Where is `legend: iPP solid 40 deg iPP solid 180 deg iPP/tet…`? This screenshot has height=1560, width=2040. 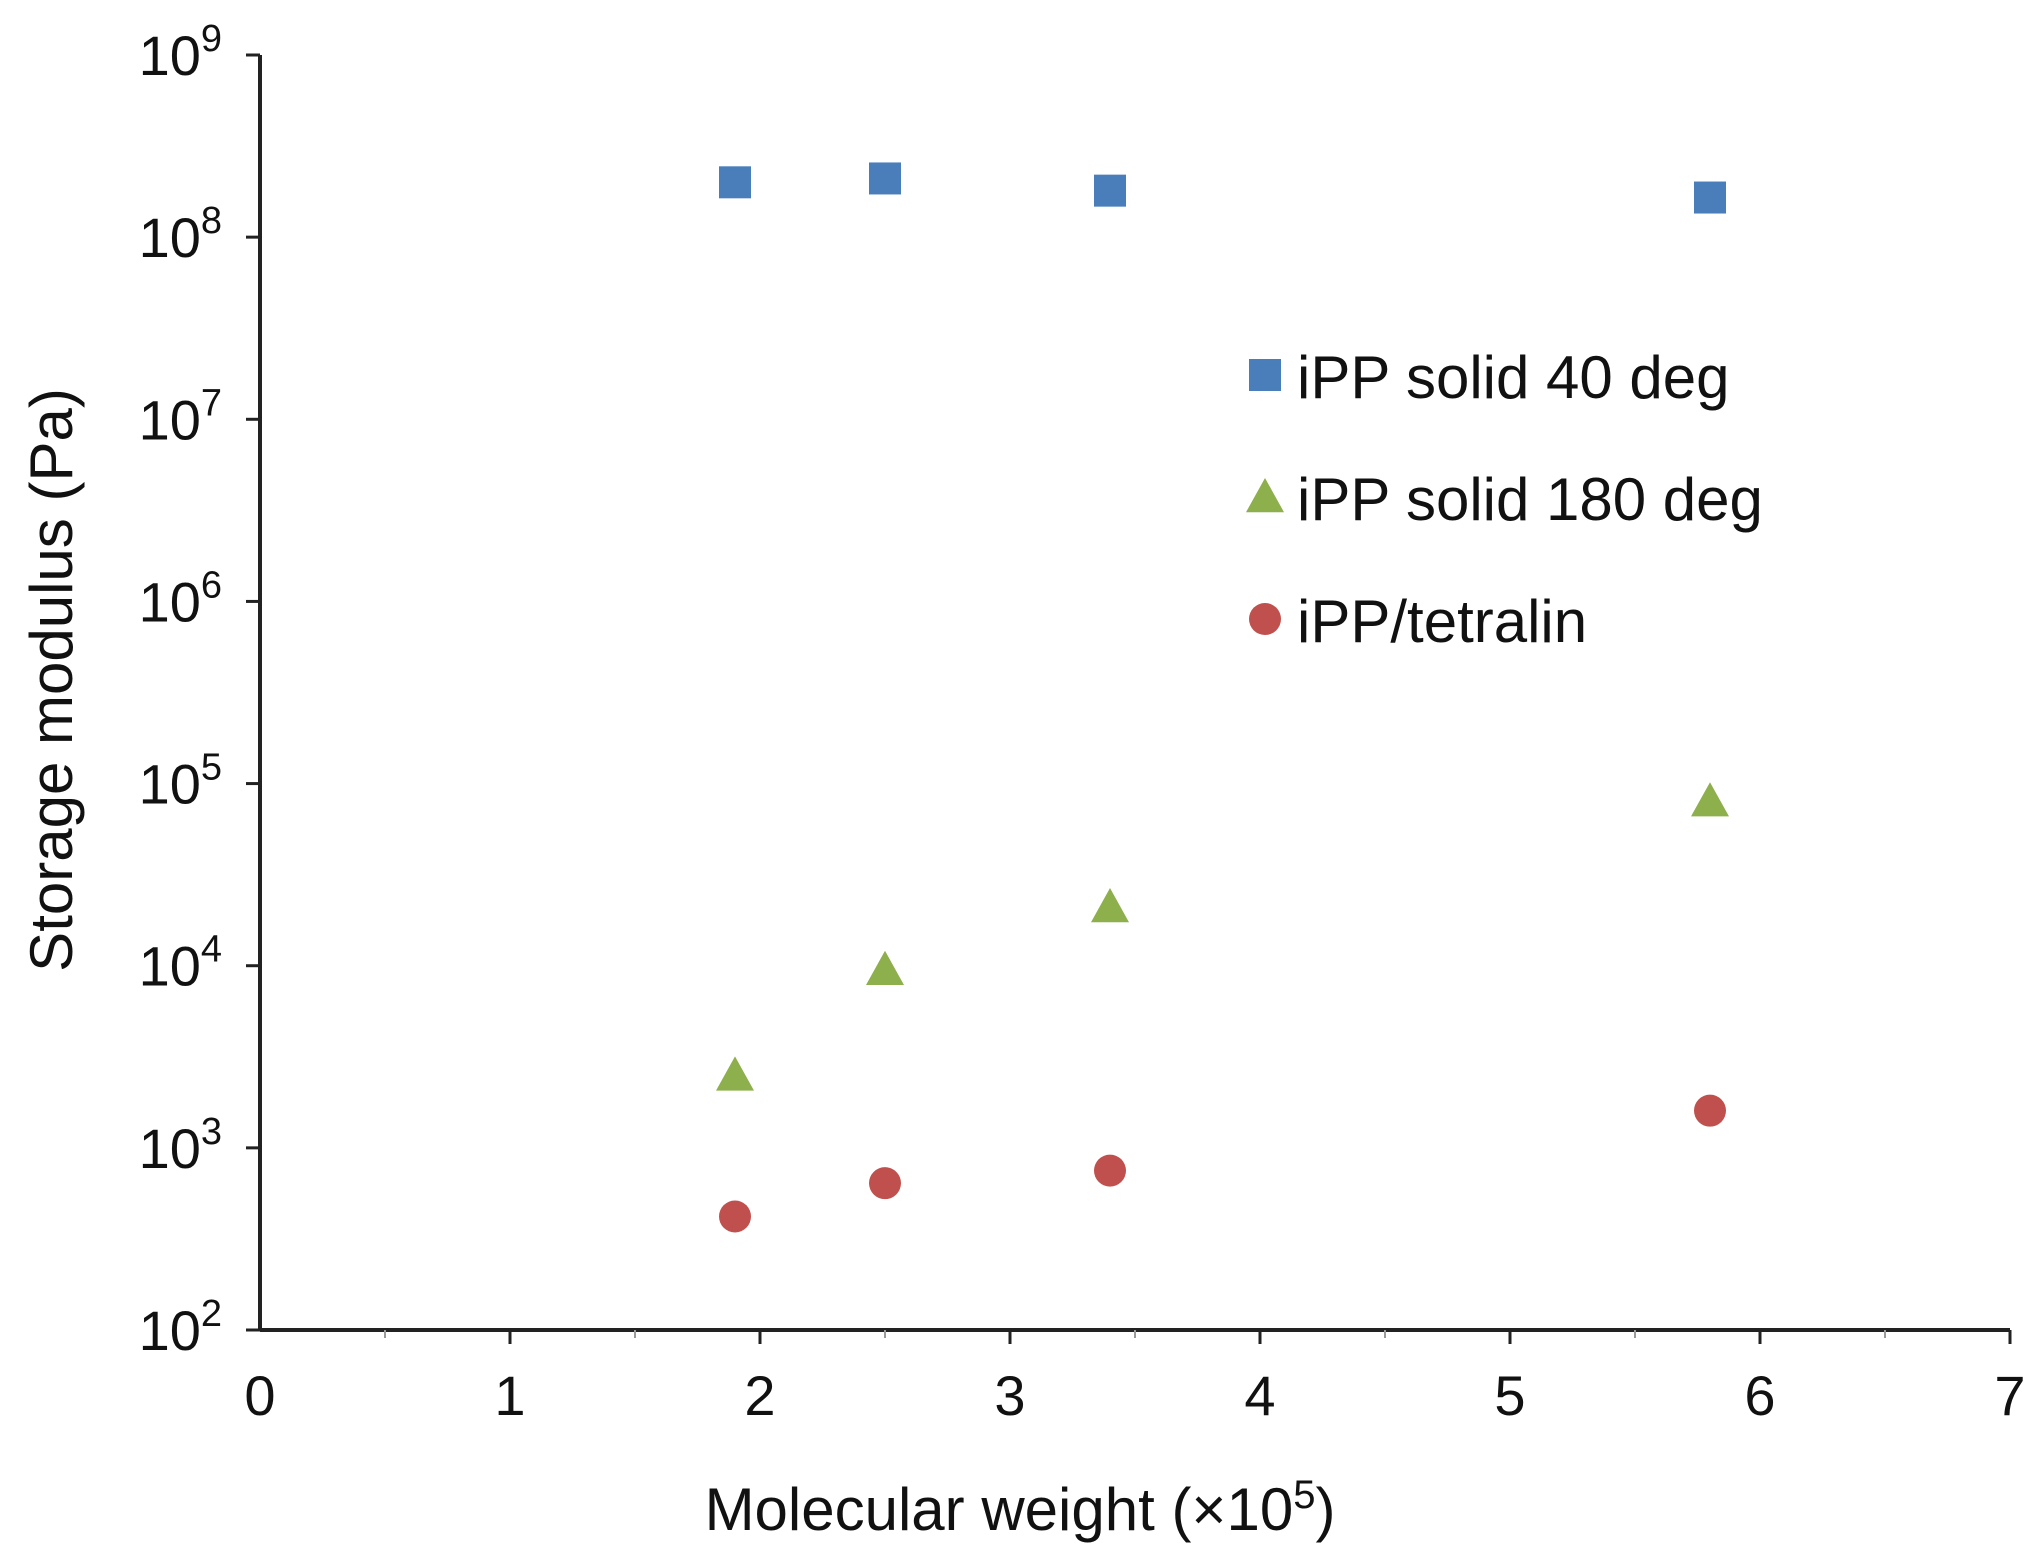 legend: iPP solid 40 deg iPP solid 180 deg iPP/tet… is located at coordinates (1504, 499).